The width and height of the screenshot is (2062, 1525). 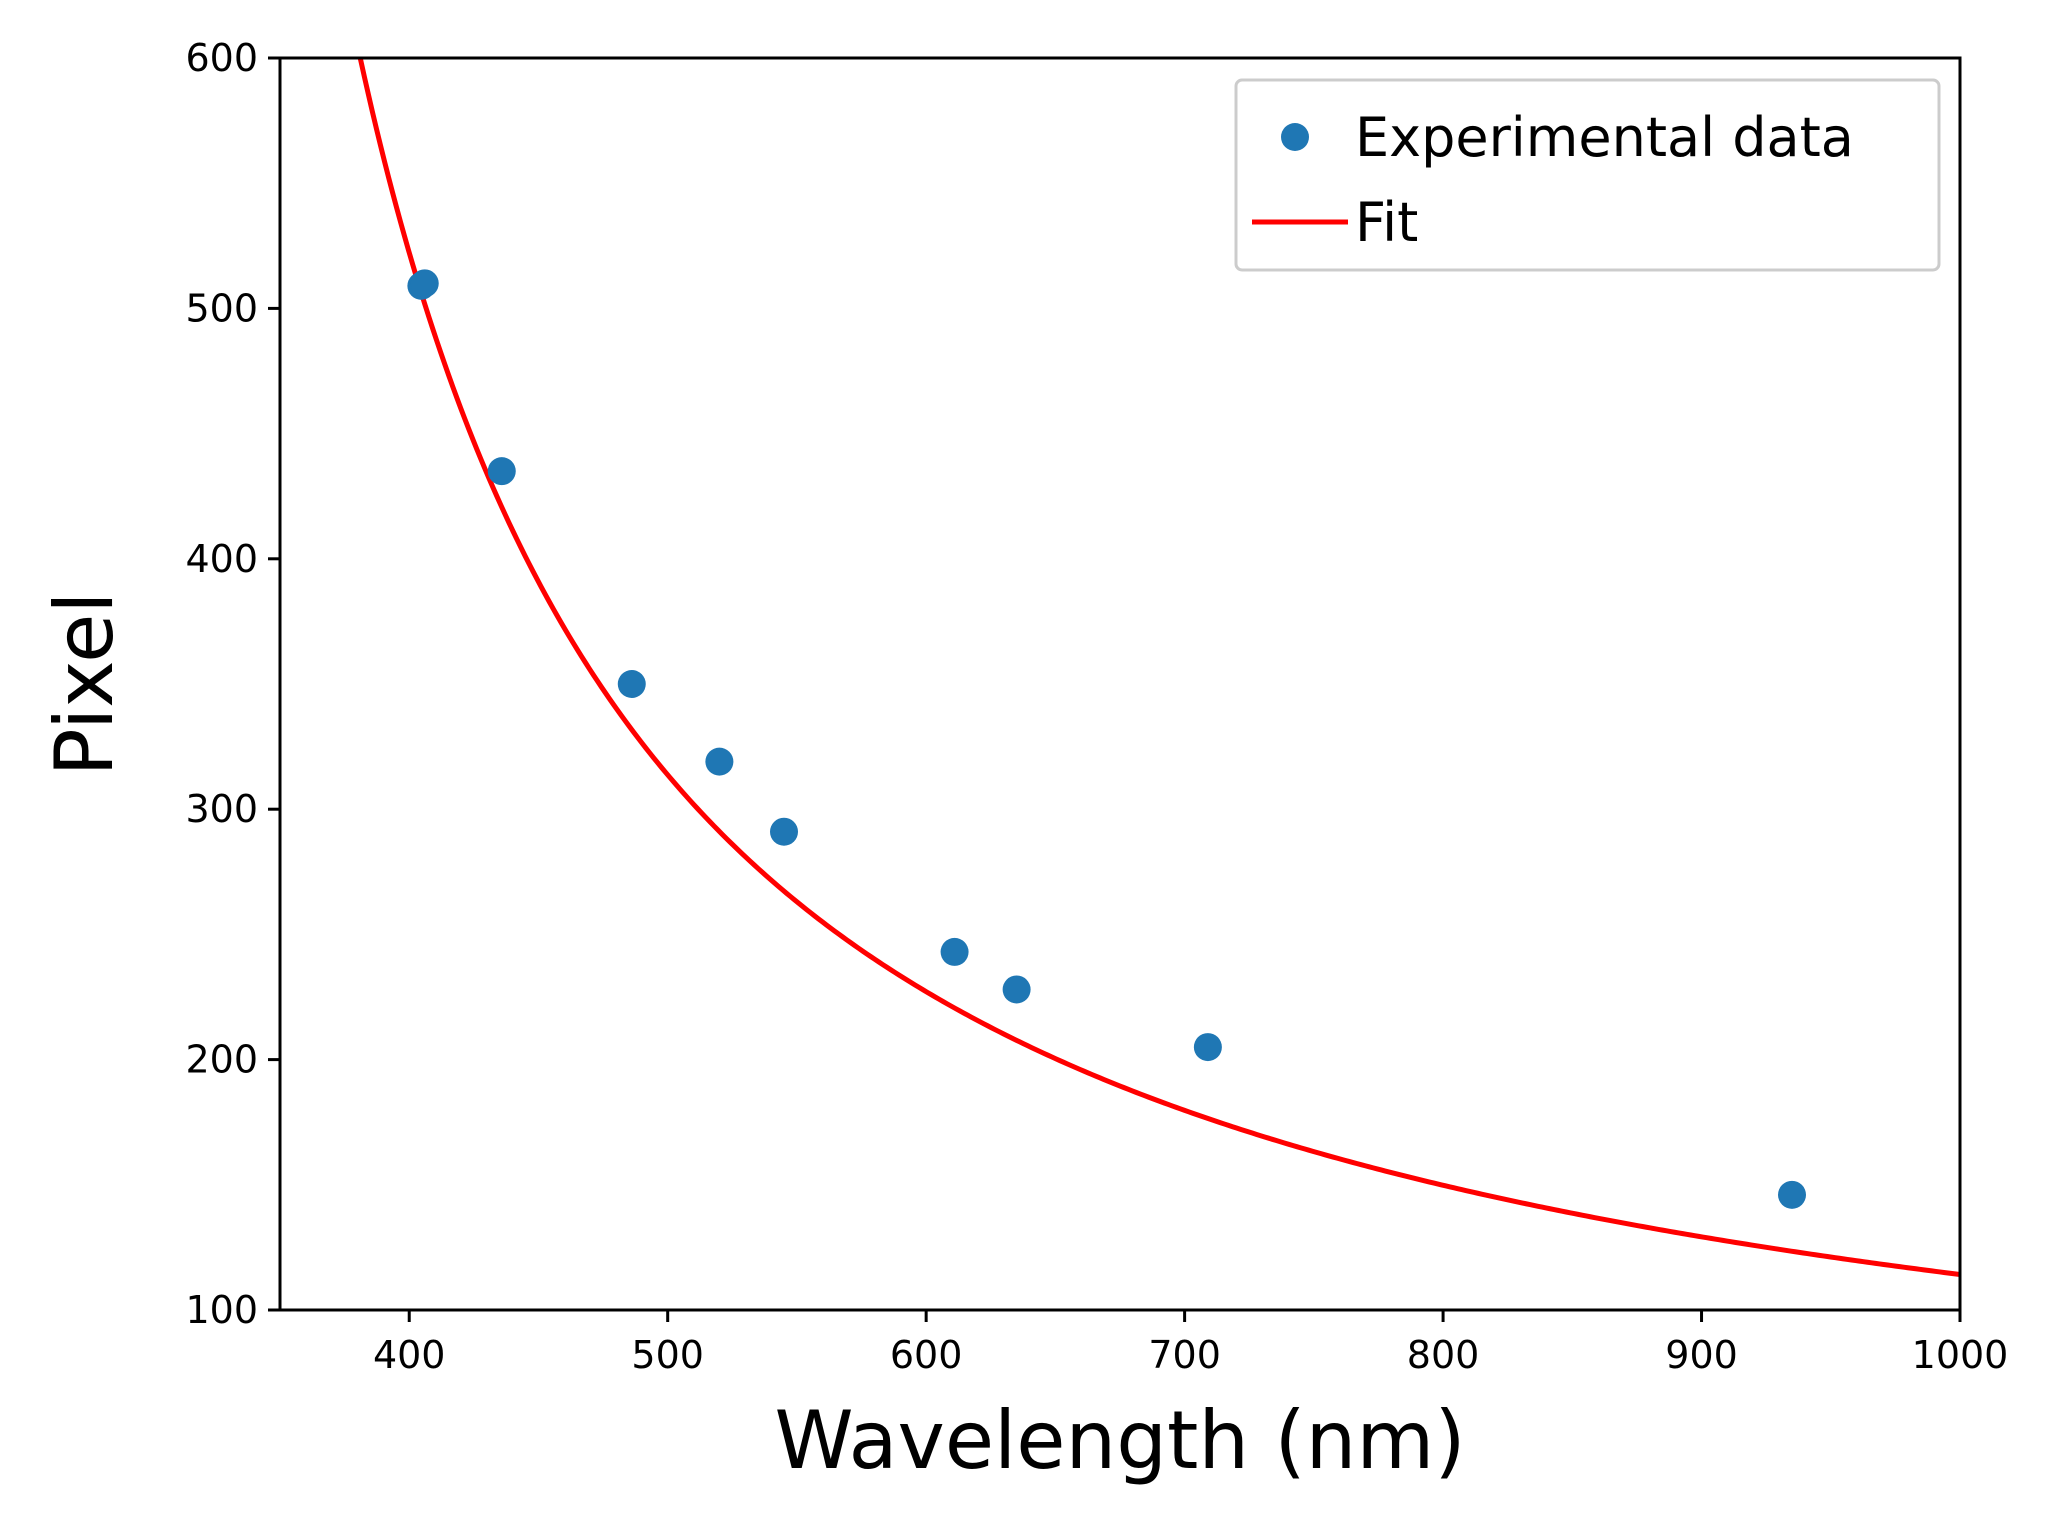 What do you see at coordinates (221, 559) in the screenshot?
I see `y-tick-label: 400` at bounding box center [221, 559].